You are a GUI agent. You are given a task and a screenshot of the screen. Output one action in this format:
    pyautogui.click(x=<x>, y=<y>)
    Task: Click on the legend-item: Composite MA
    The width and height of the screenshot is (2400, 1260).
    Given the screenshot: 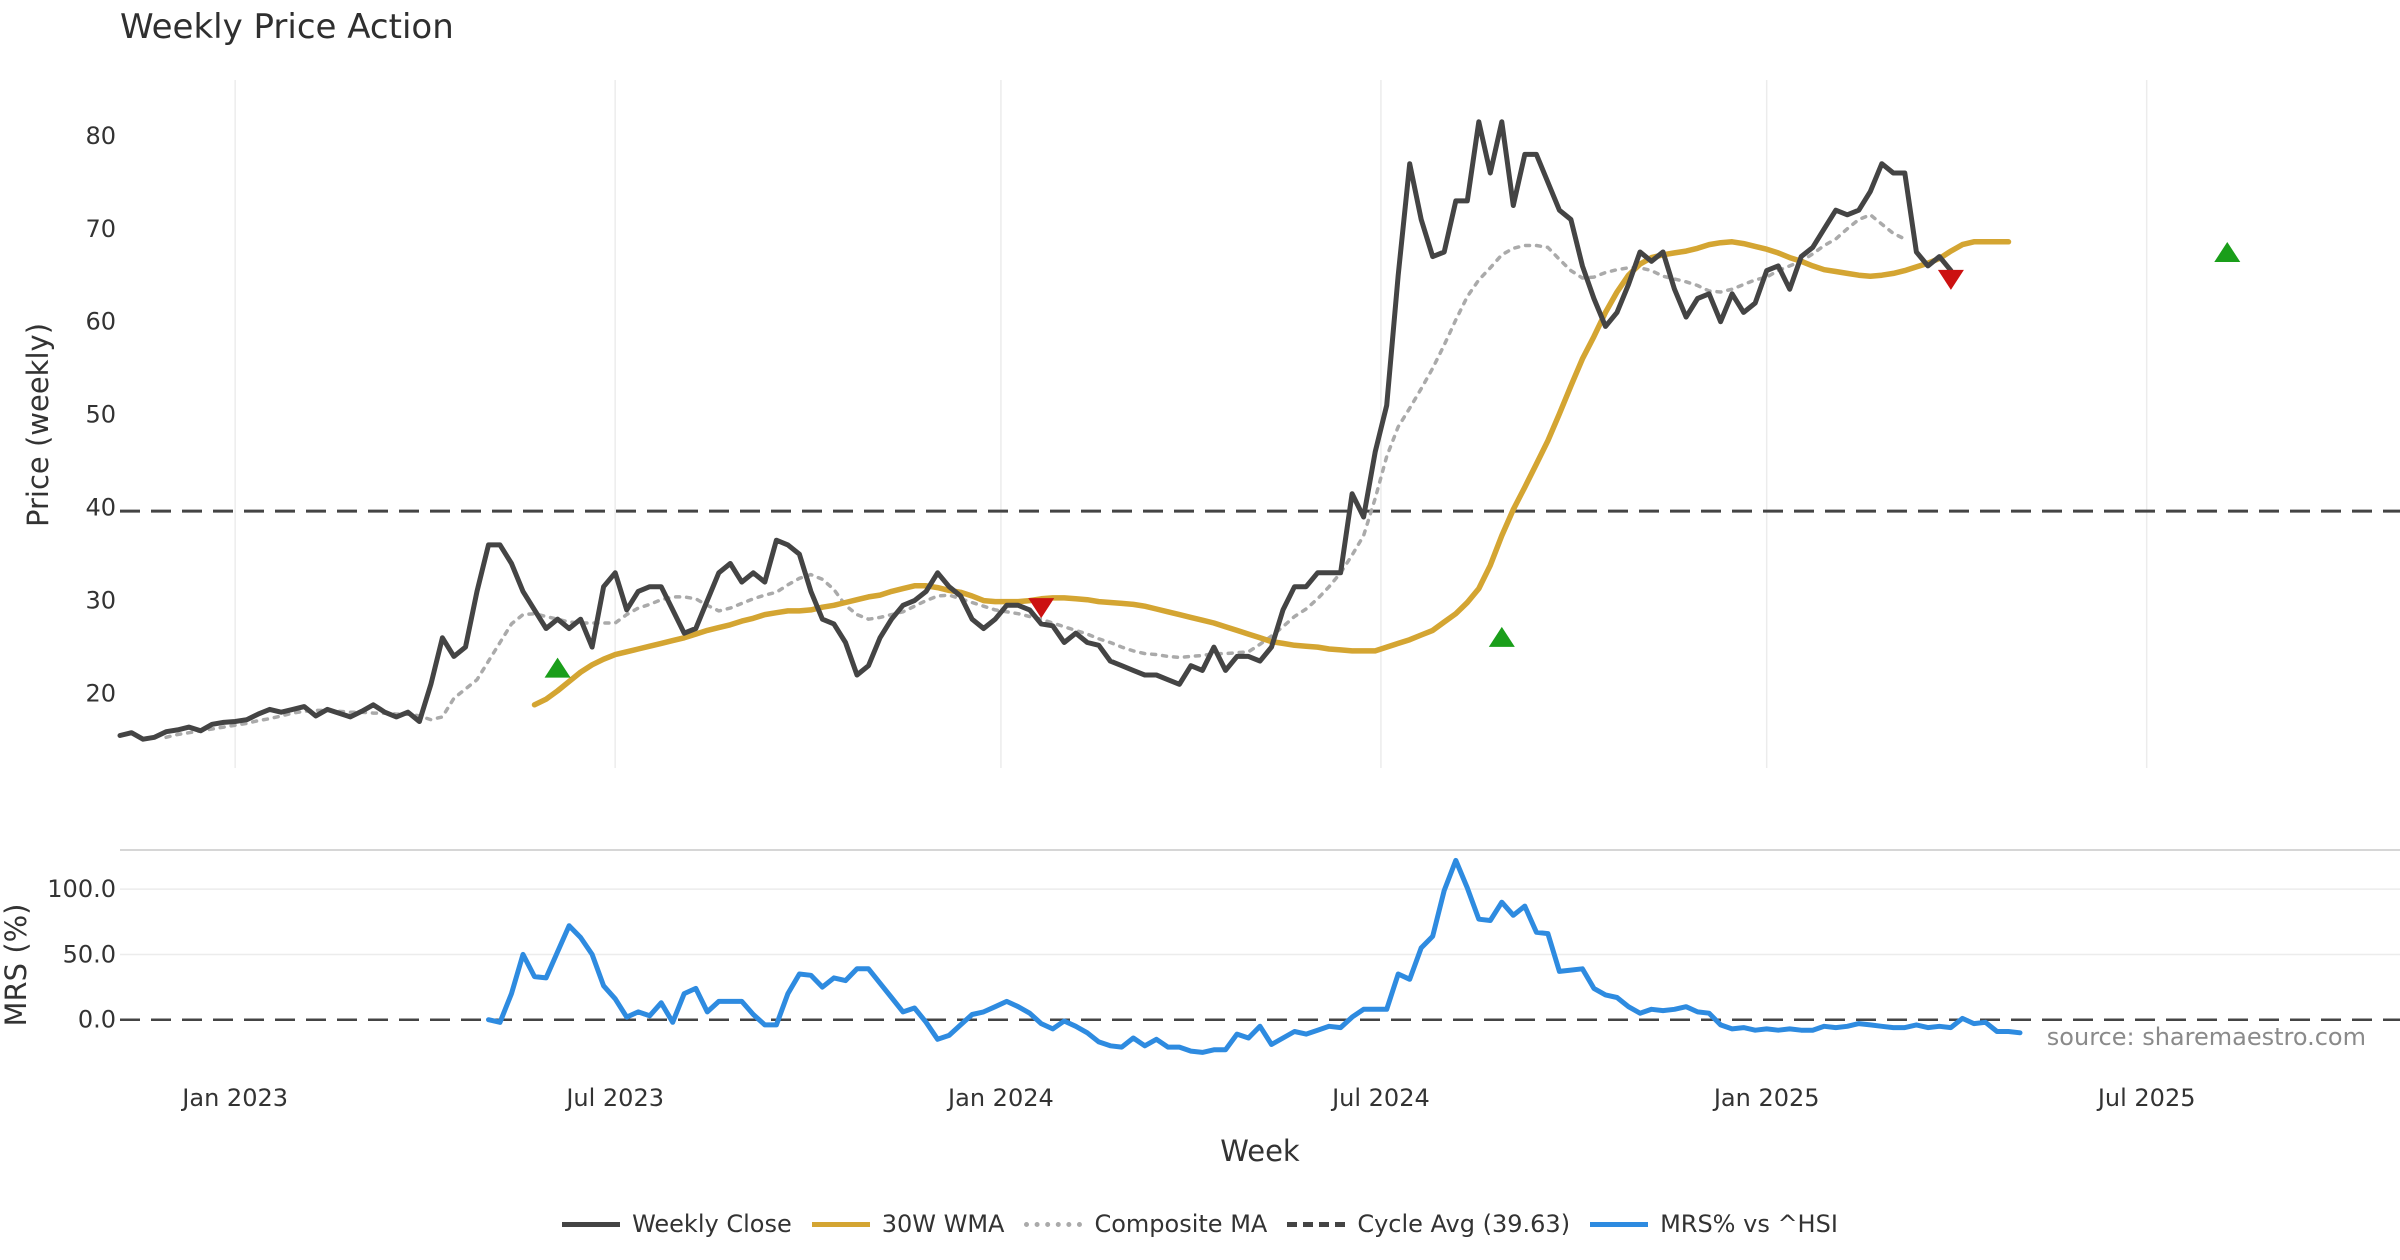 What is the action you would take?
    pyautogui.click(x=1145, y=1224)
    